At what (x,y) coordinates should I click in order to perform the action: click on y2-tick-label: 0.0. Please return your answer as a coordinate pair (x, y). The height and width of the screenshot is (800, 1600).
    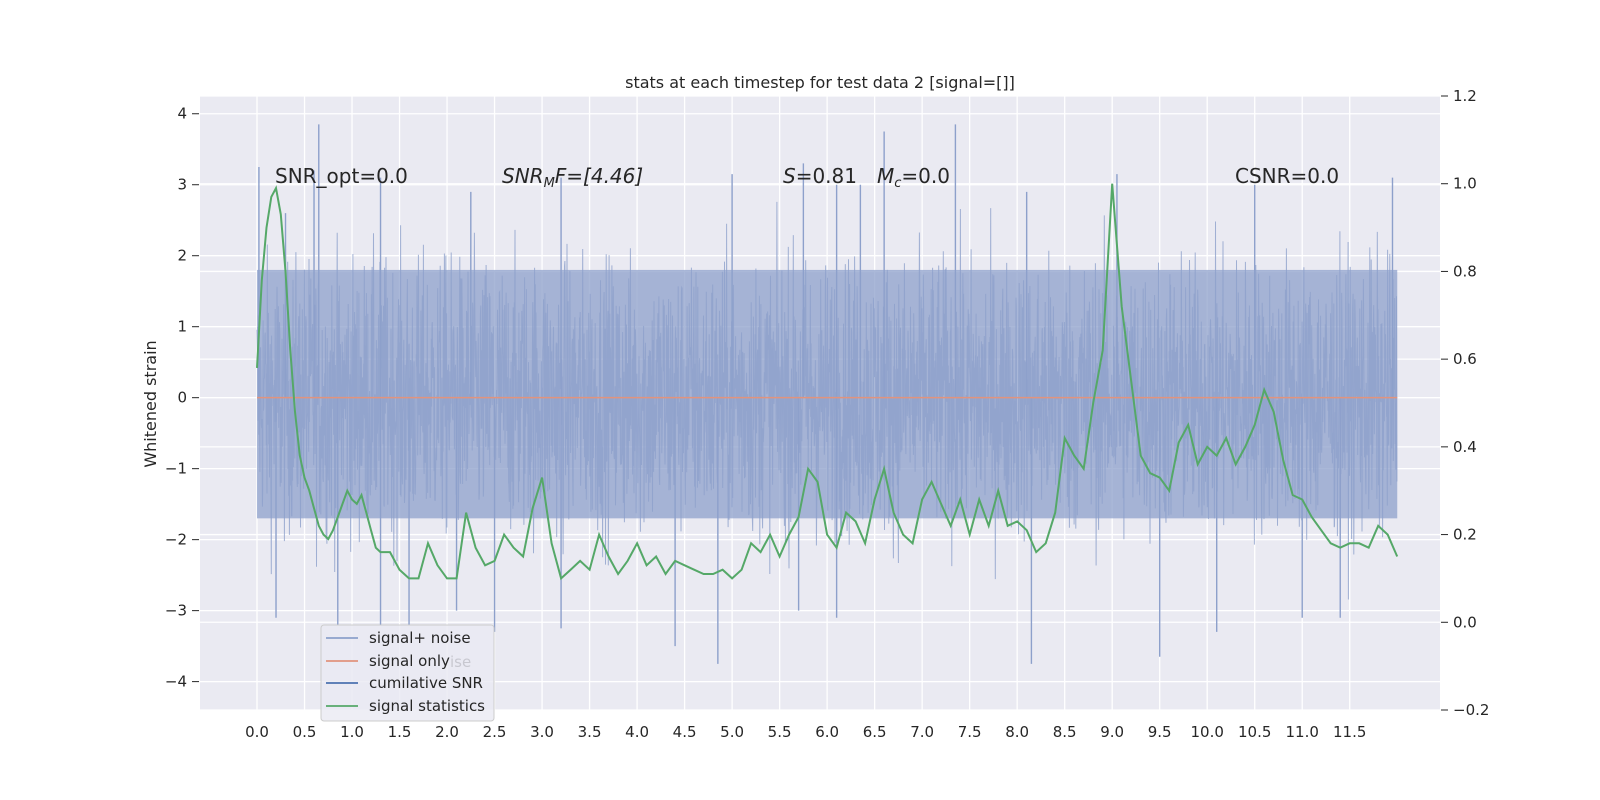
    Looking at the image, I should click on (1465, 622).